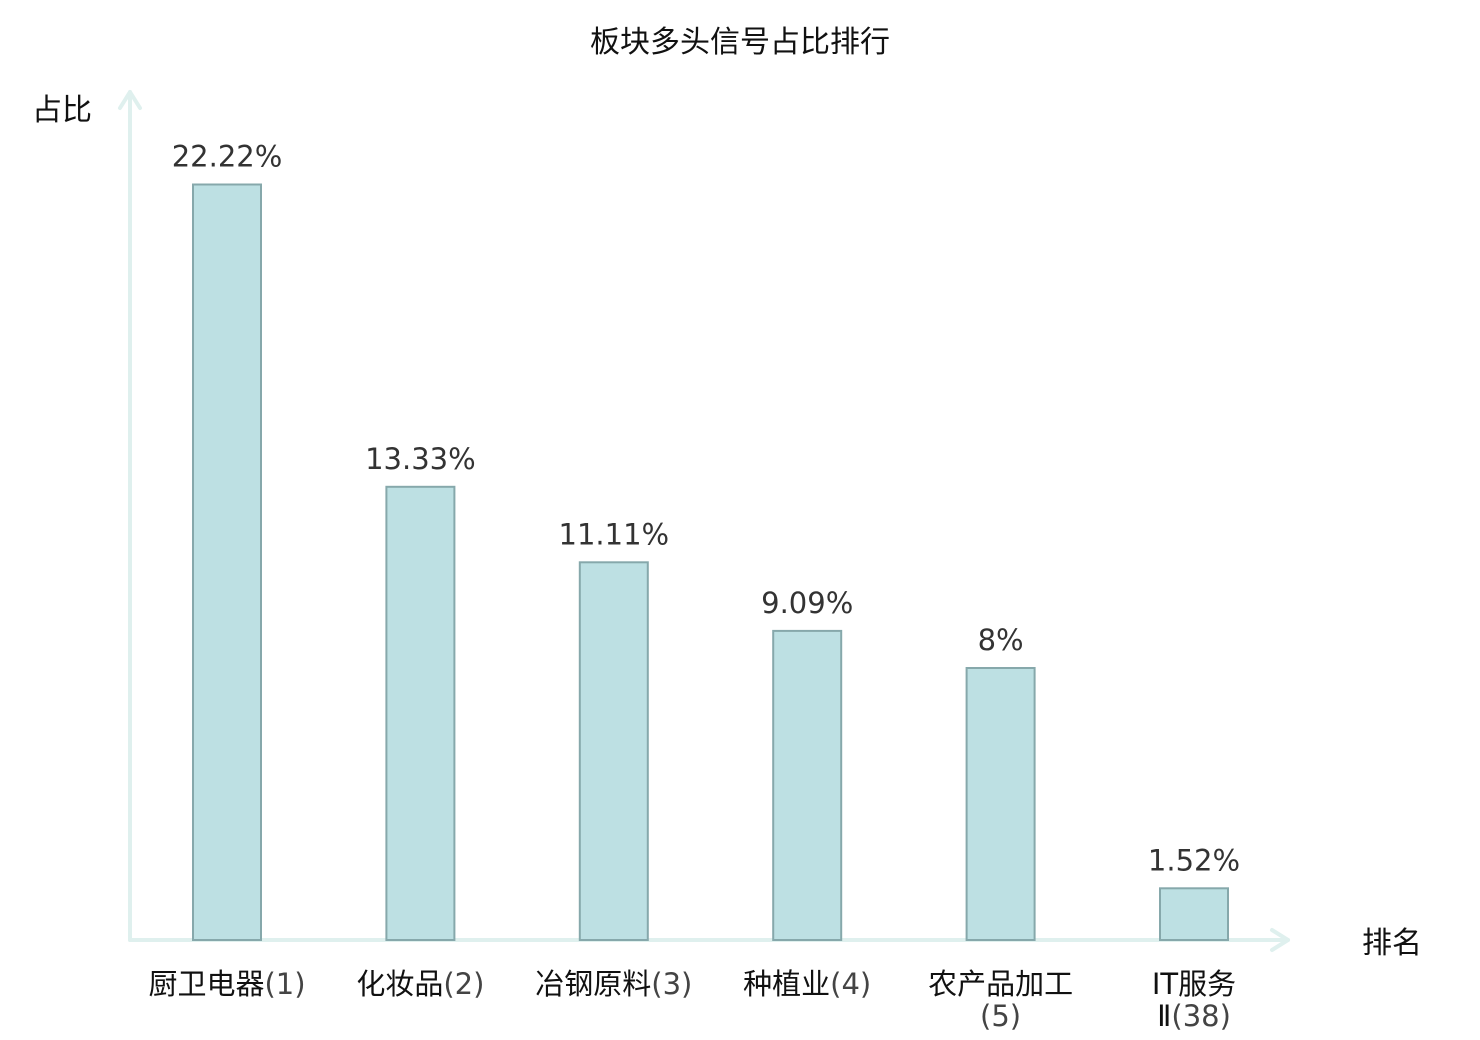 This screenshot has height=1040, width=1480. Describe the element at coordinates (420, 459) in the screenshot. I see `bar-value-label: 13.33%` at that location.